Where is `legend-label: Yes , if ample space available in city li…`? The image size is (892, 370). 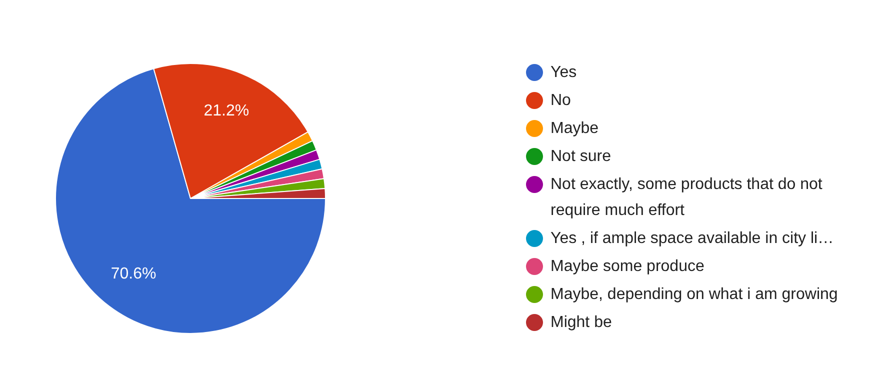
legend-label: Yes , if ample space available in city li… is located at coordinates (692, 238).